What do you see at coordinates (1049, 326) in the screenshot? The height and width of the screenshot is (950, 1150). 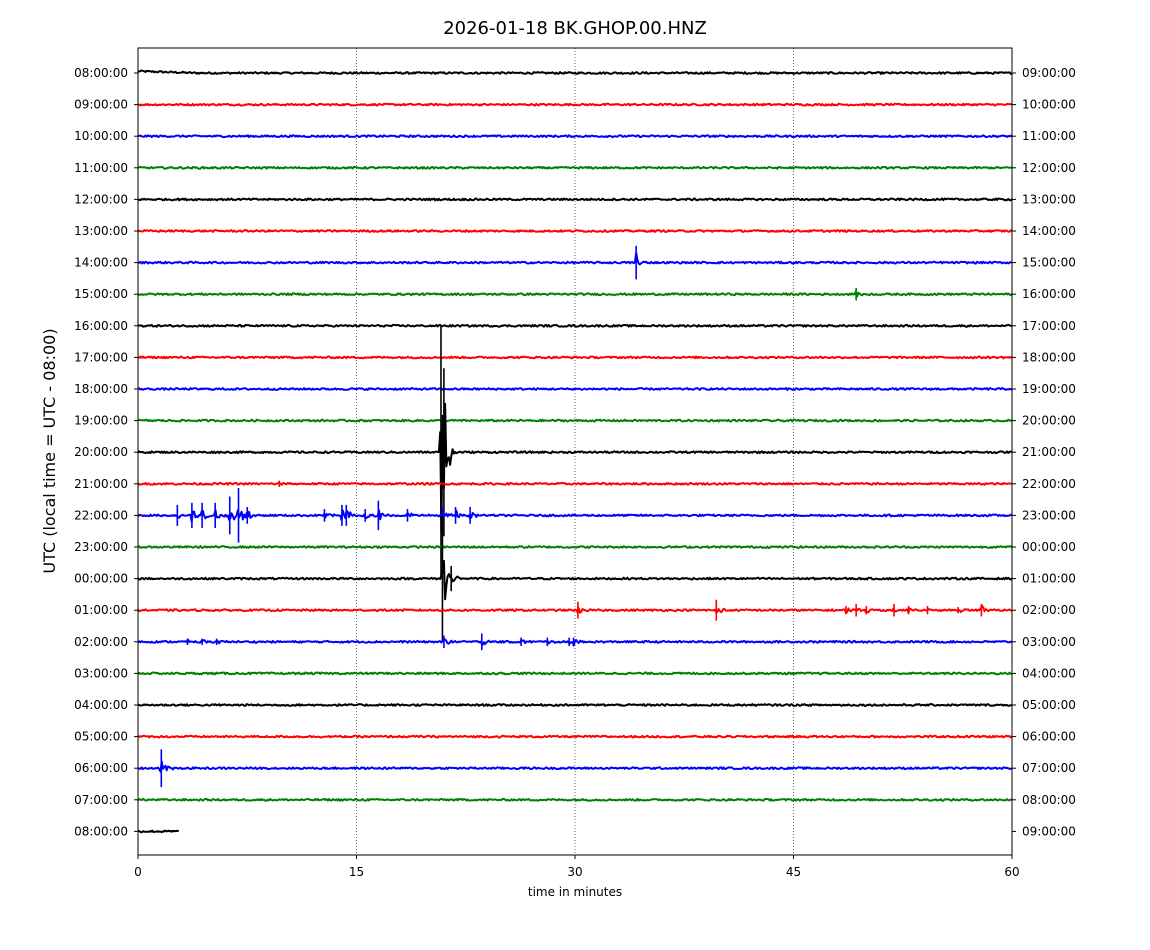 I see `y-tick-label-local: 17:00:00` at bounding box center [1049, 326].